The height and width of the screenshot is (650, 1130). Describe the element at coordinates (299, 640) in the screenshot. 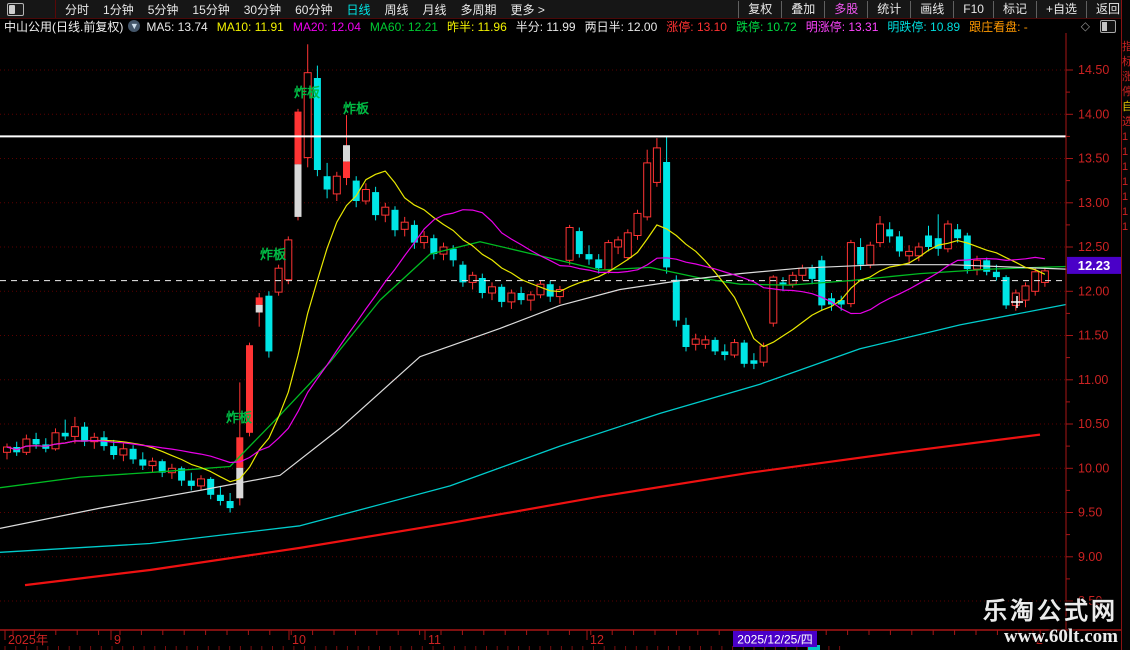

I see `month-label: 10` at that location.